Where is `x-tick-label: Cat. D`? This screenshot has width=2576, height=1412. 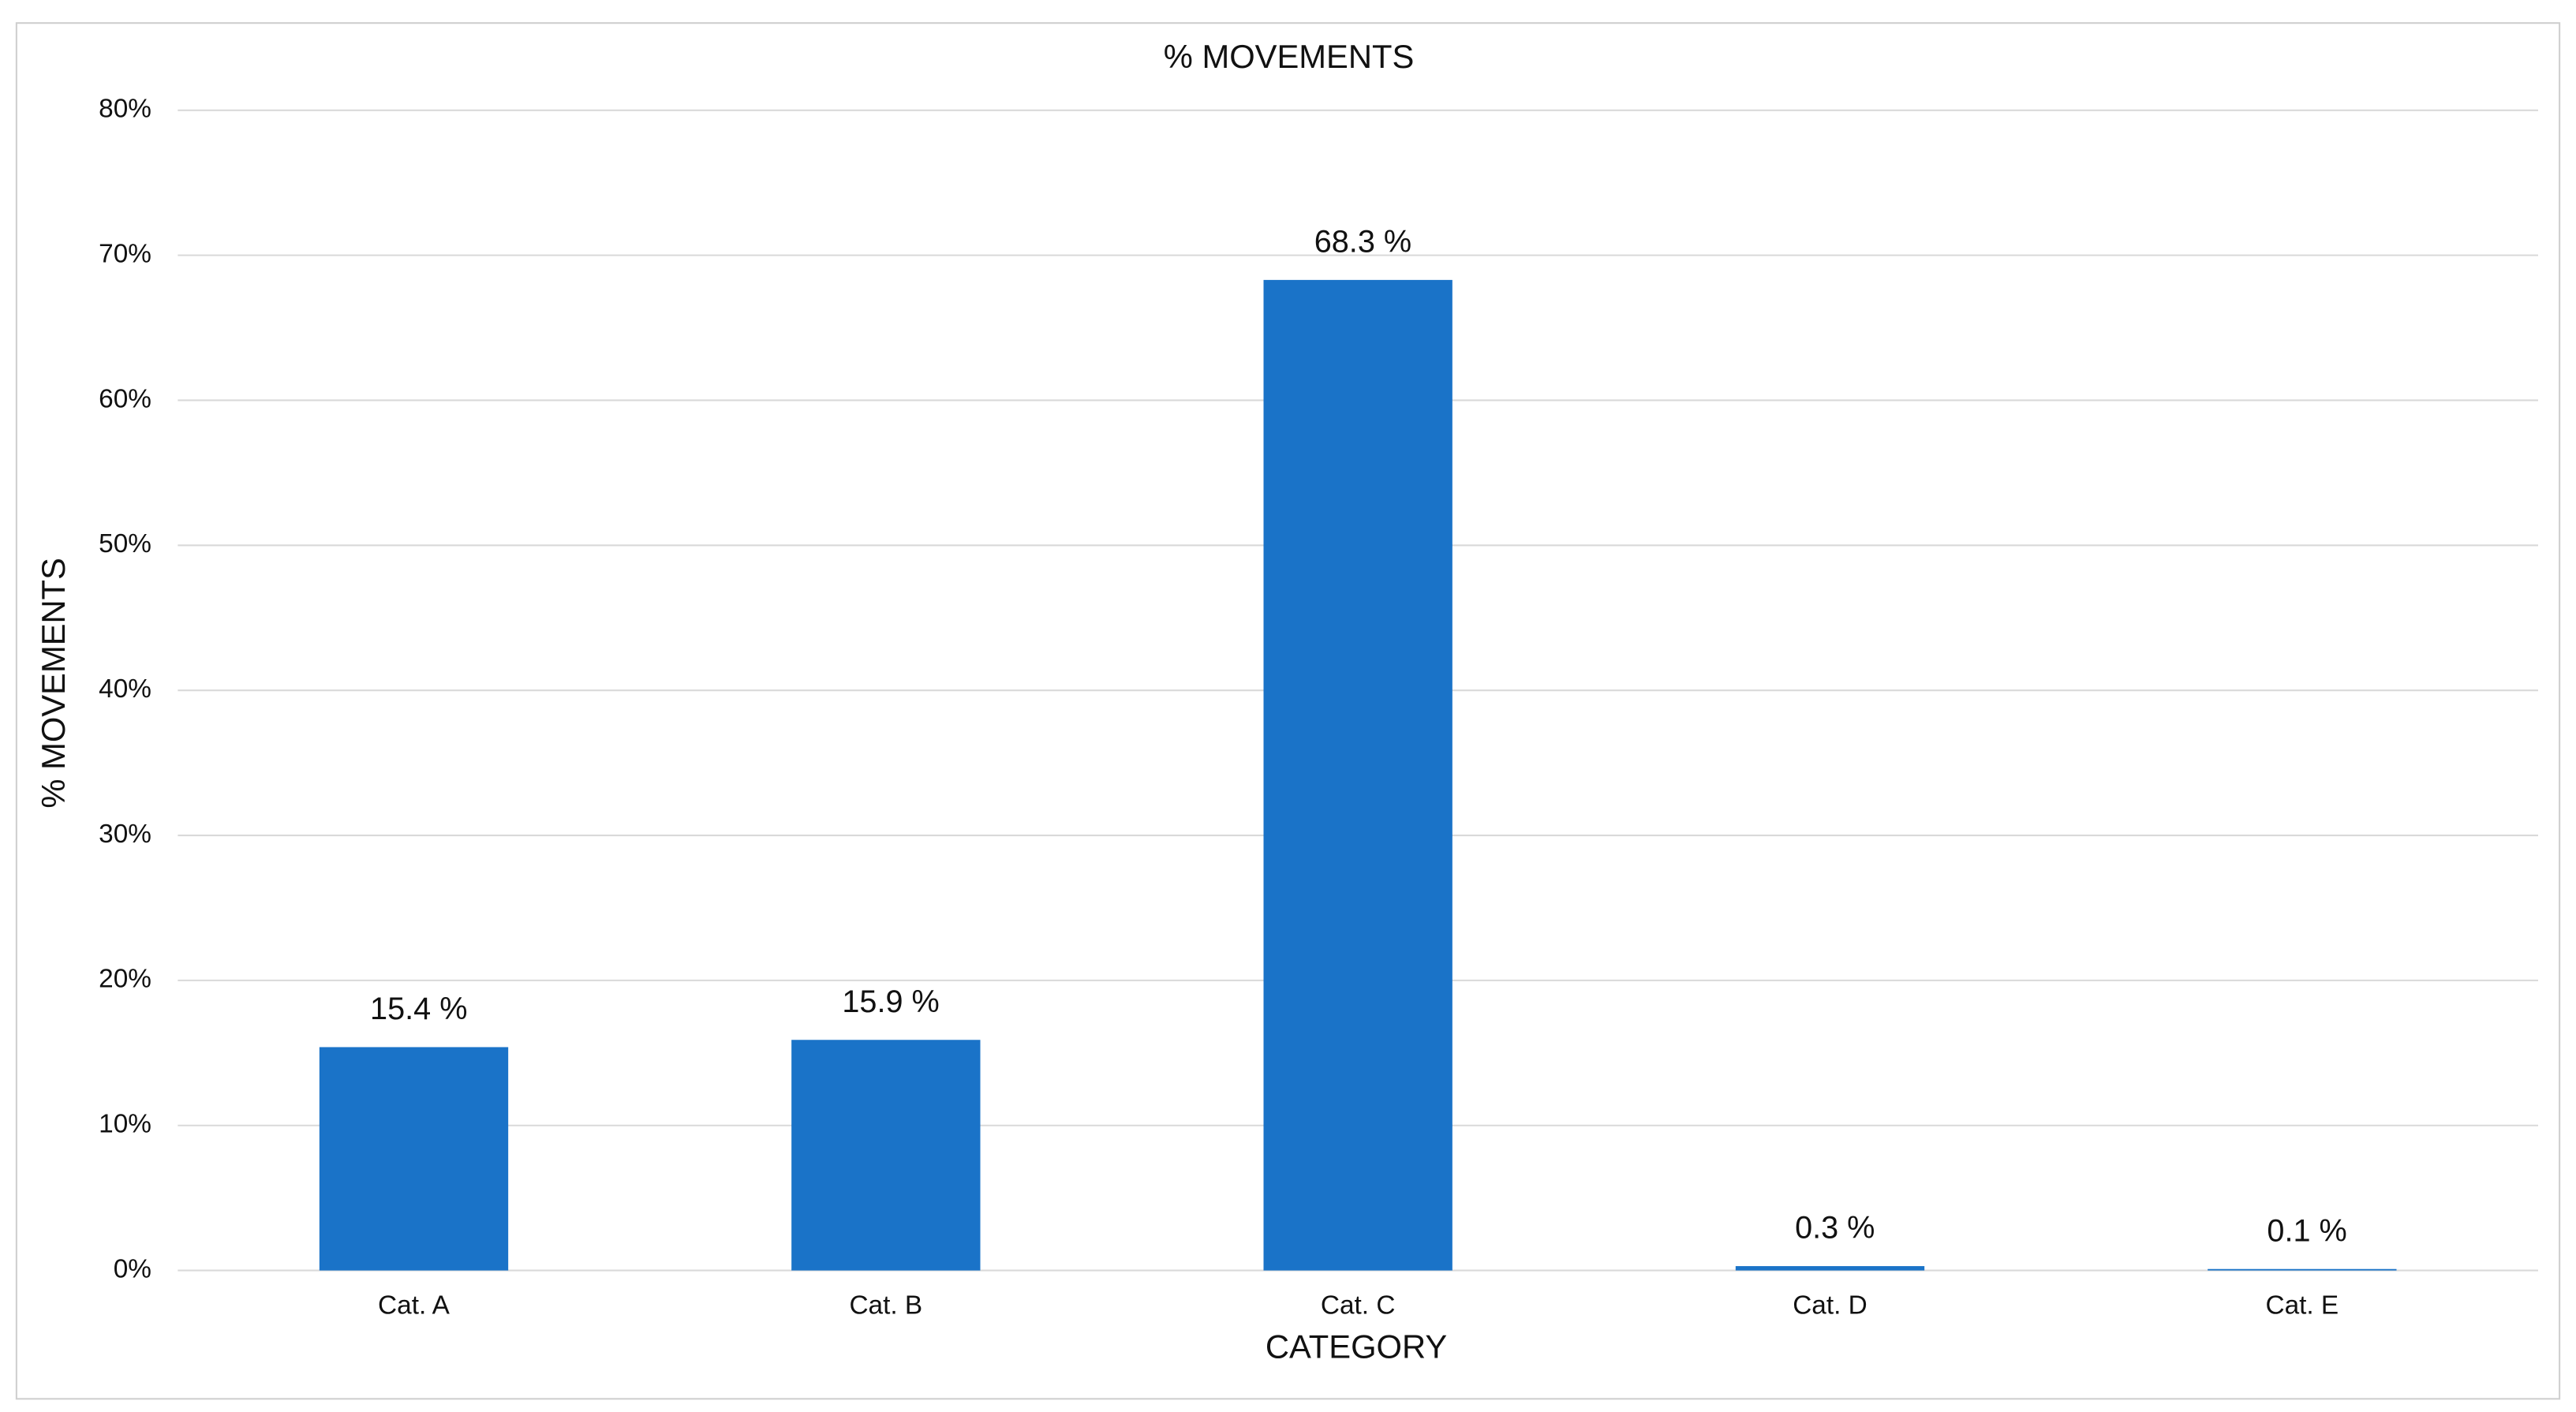
x-tick-label: Cat. D is located at coordinates (1830, 1305).